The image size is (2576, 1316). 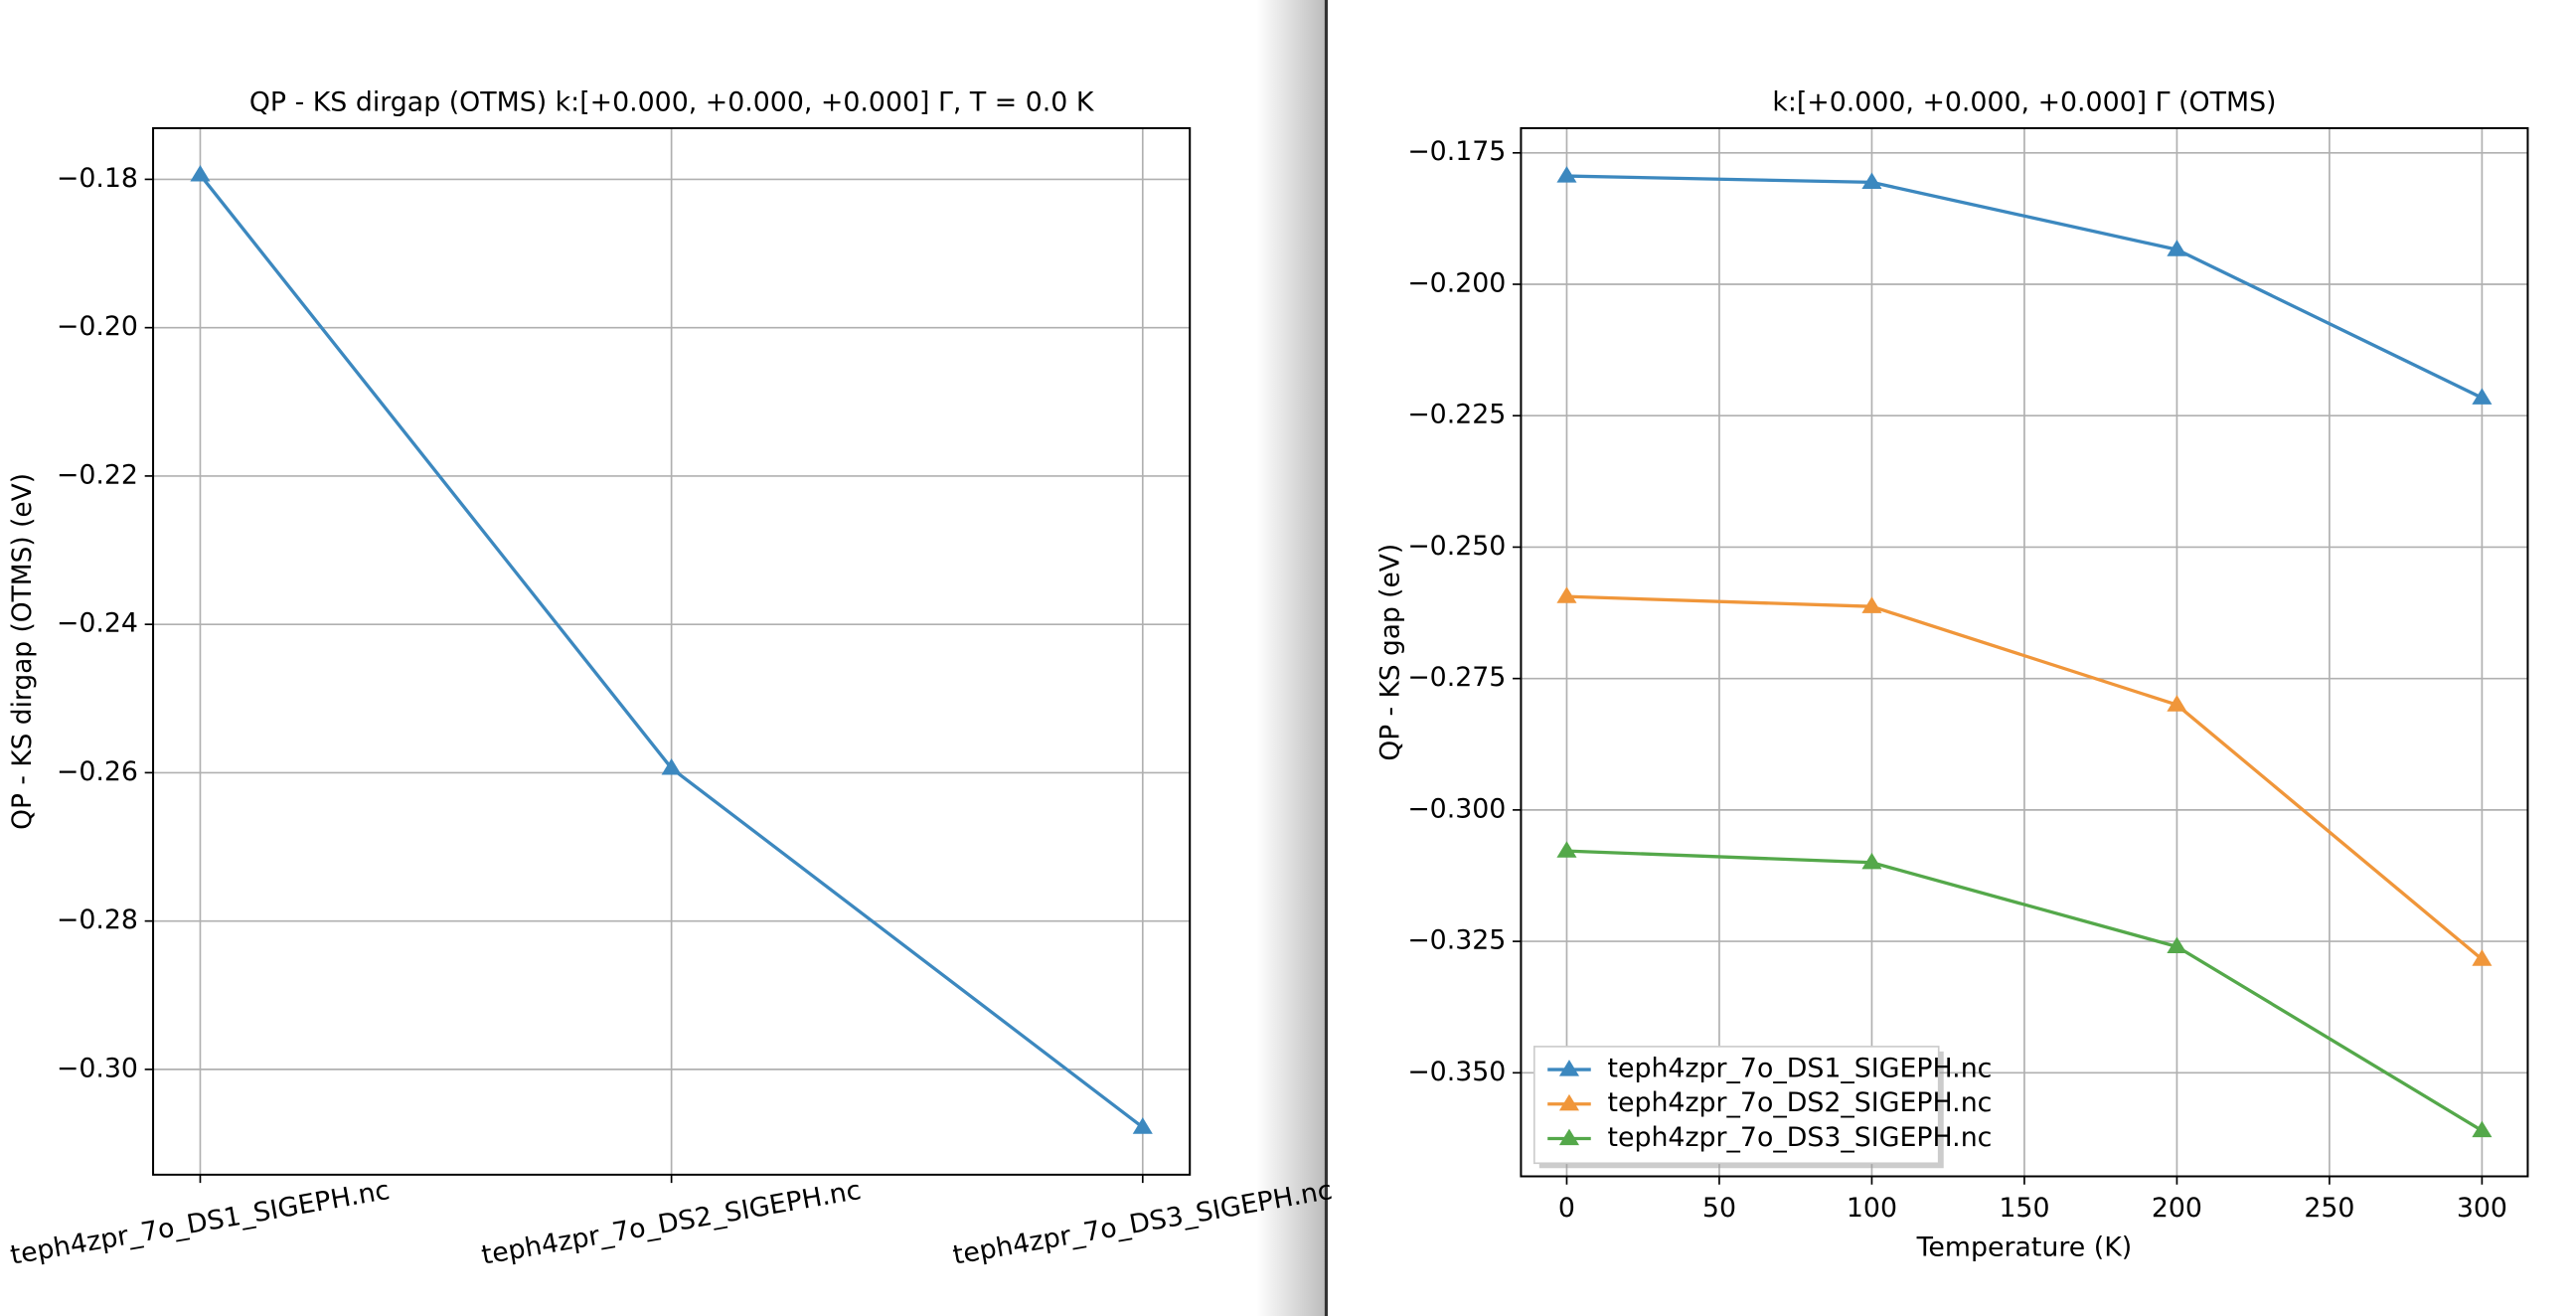 What do you see at coordinates (2024, 1248) in the screenshot?
I see `x-axis-label: Temperature (K)` at bounding box center [2024, 1248].